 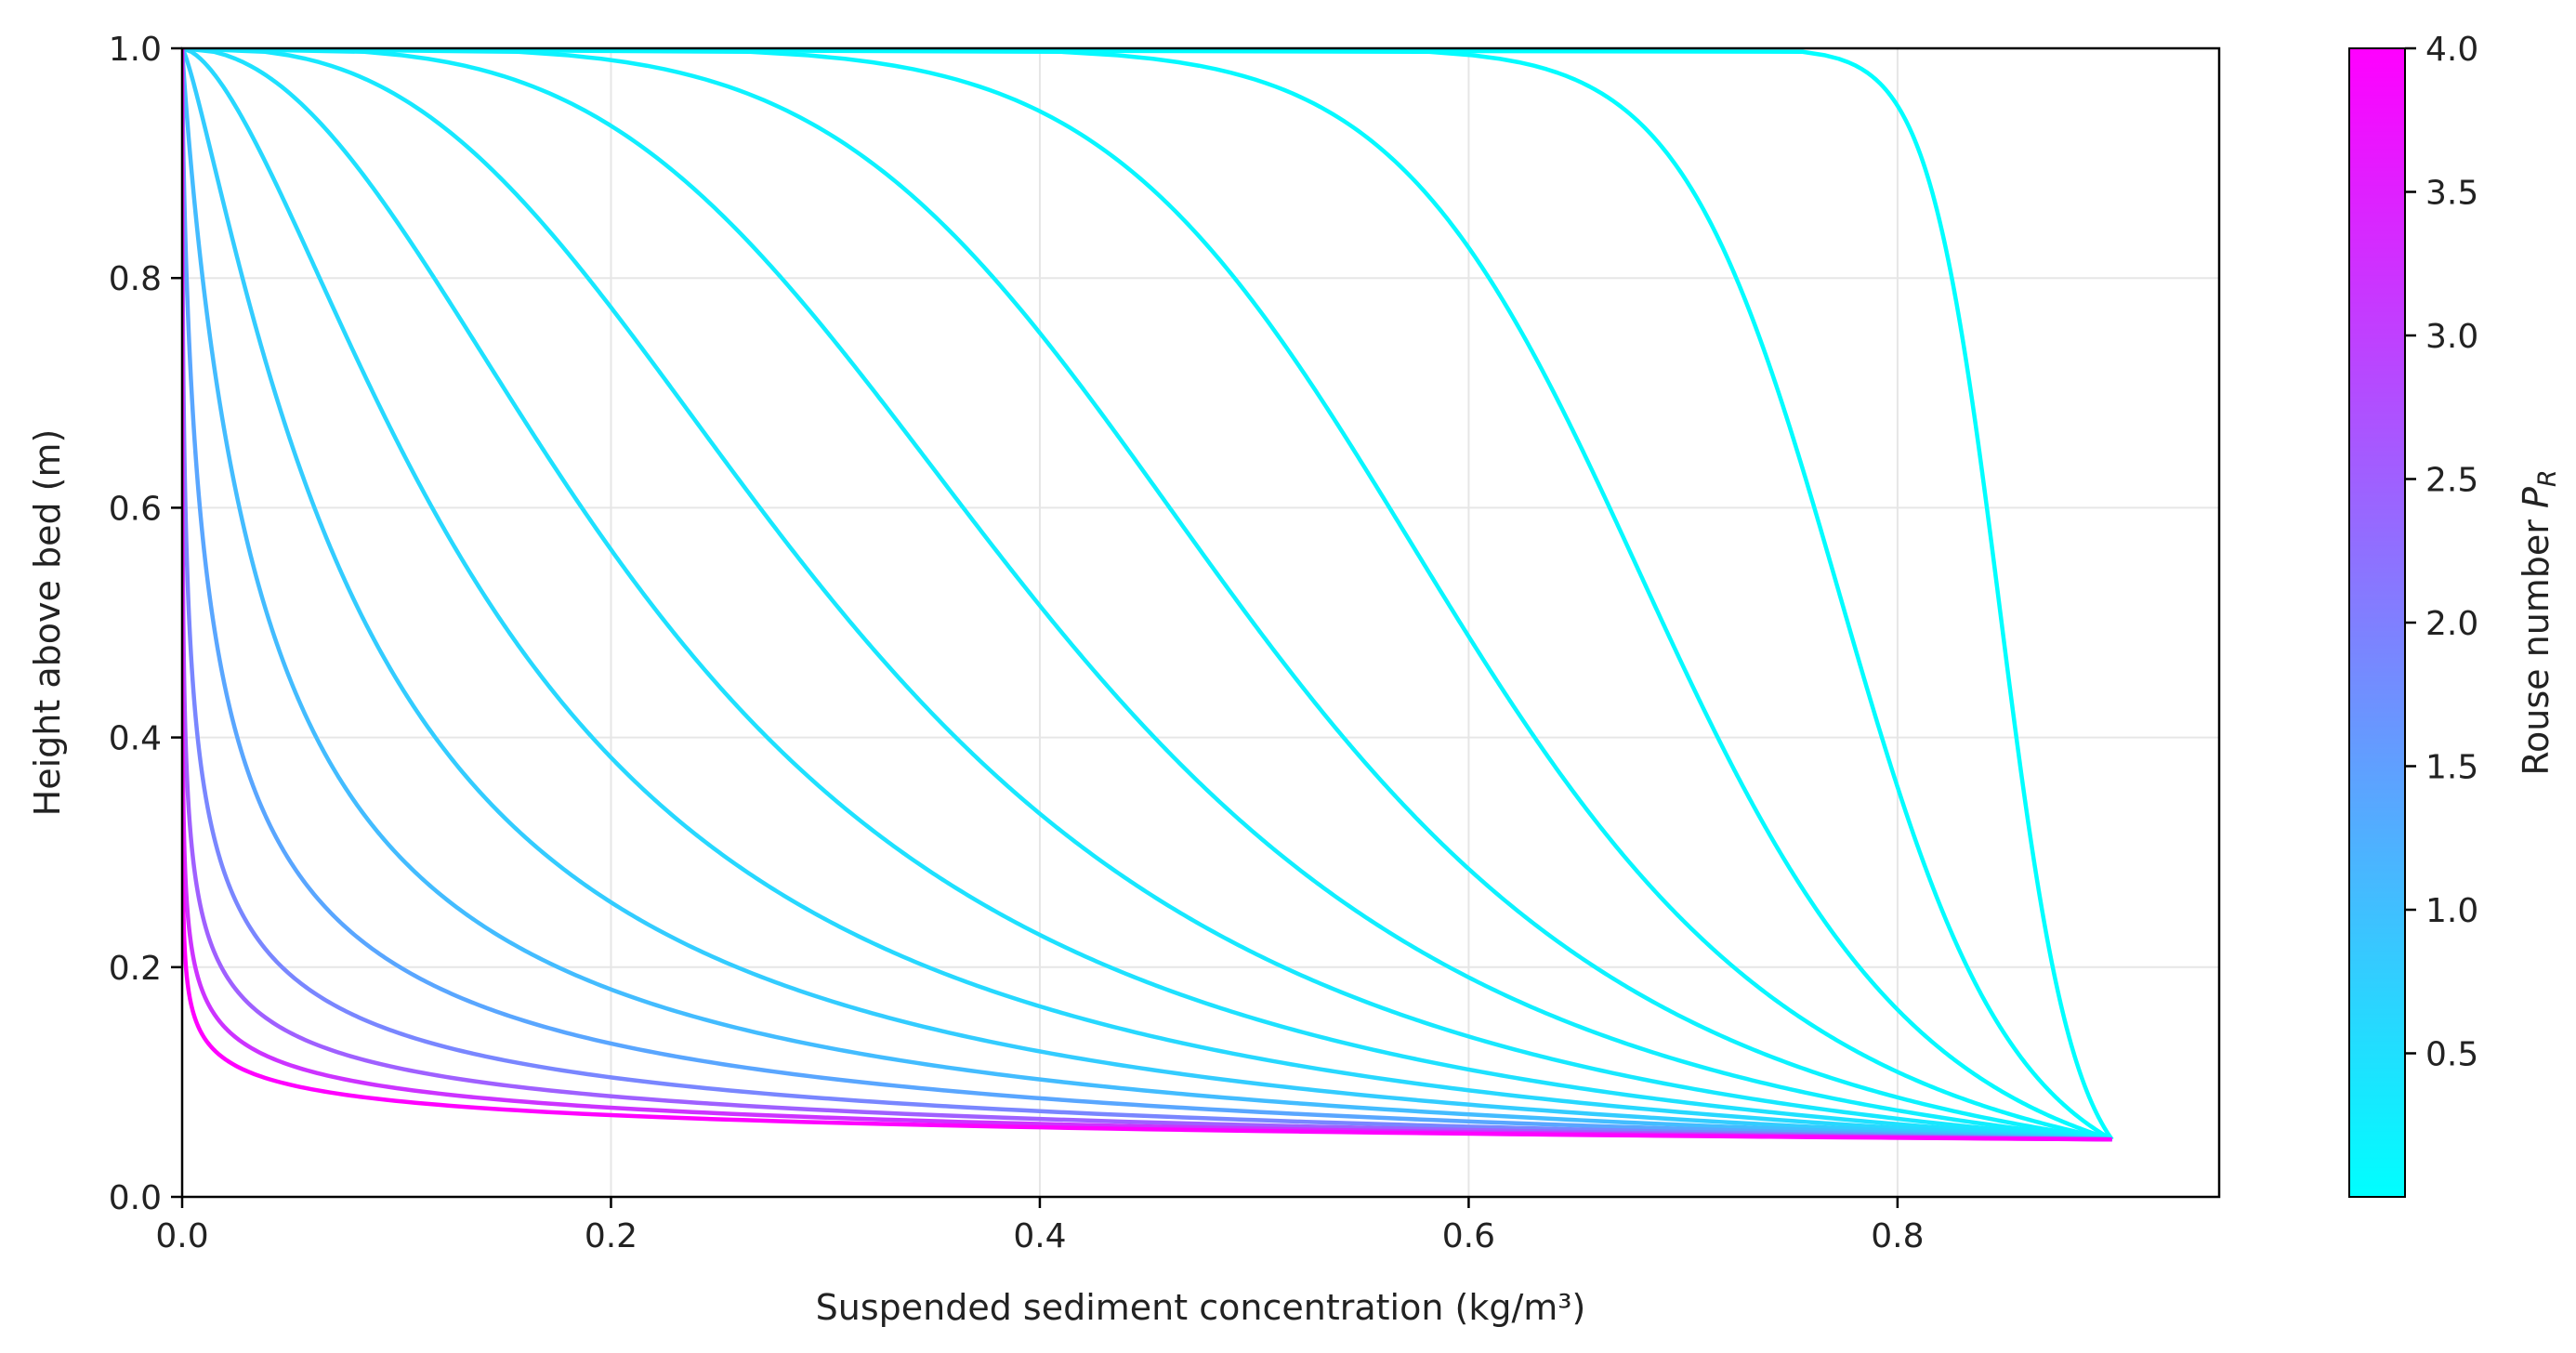 I want to click on y-tick-label: 0.8, so click(x=135, y=279).